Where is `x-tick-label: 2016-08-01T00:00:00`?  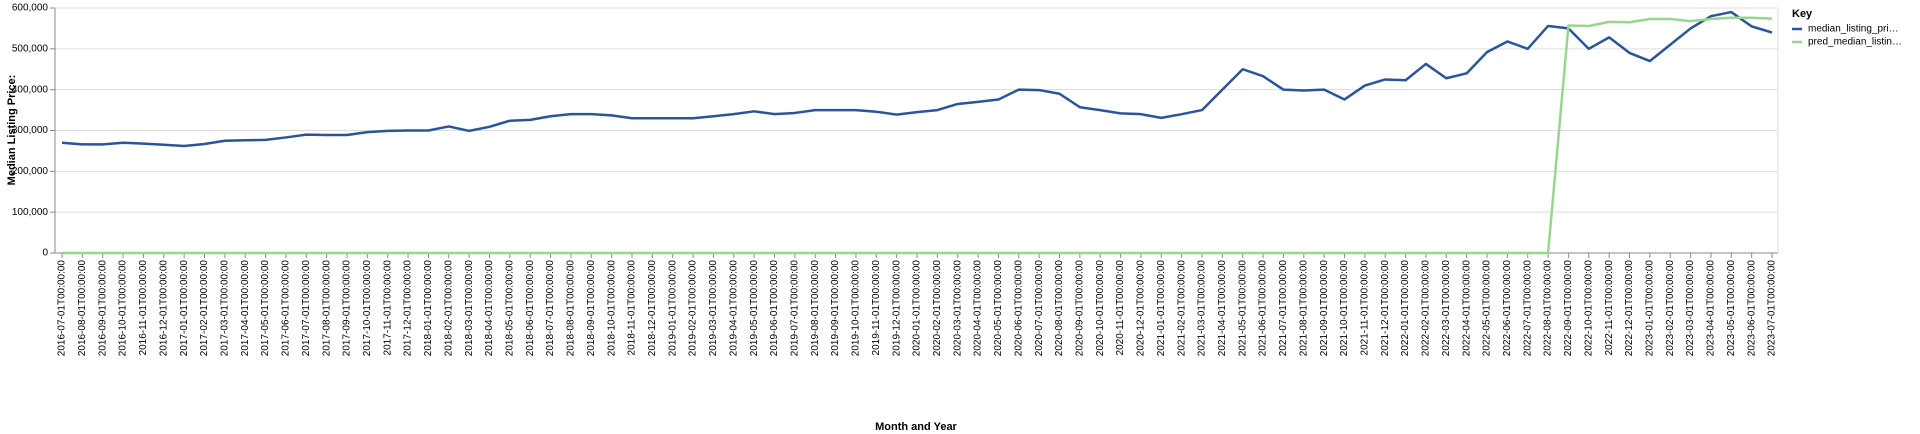
x-tick-label: 2016-08-01T00:00:00 is located at coordinates (82, 308).